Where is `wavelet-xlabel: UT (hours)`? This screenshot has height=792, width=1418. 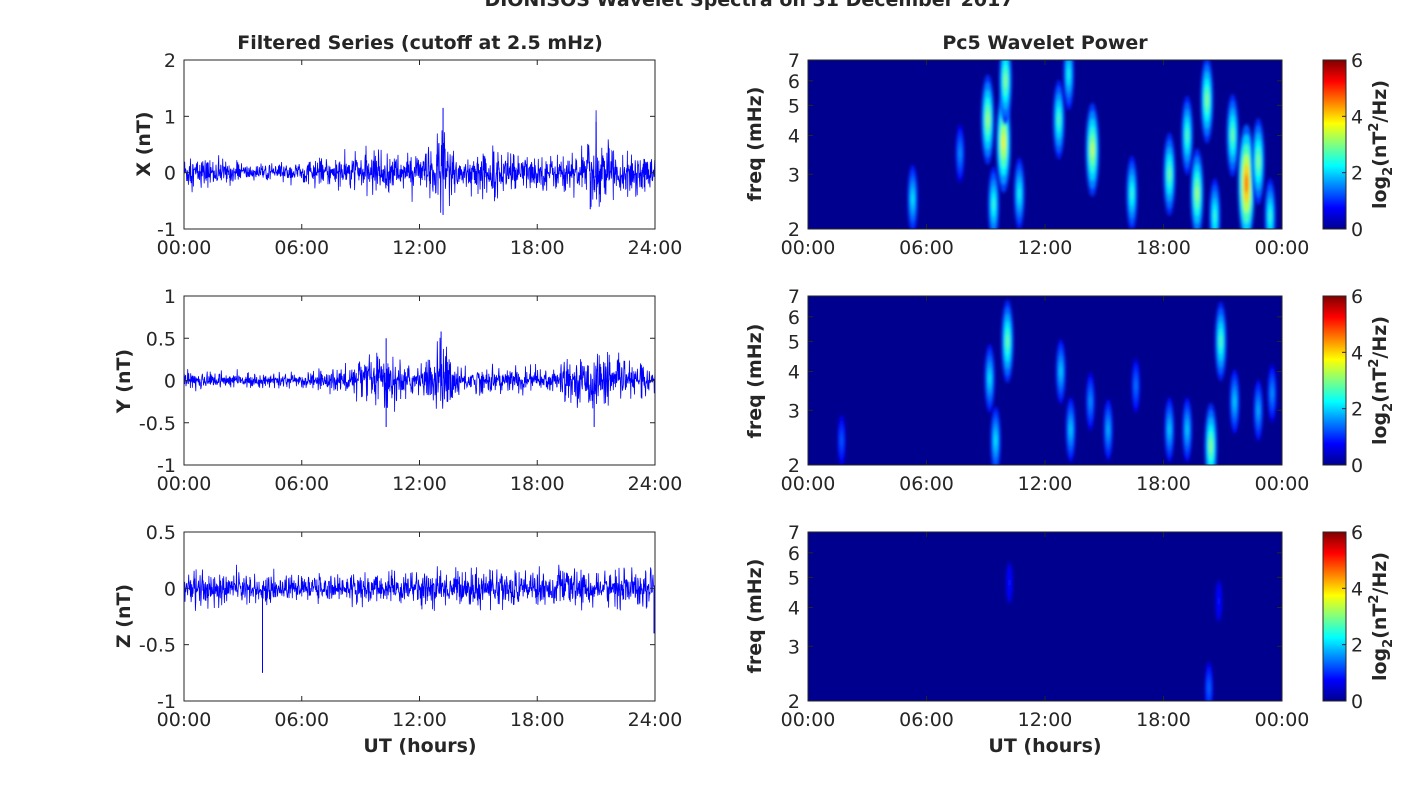
wavelet-xlabel: UT (hours) is located at coordinates (1044, 746).